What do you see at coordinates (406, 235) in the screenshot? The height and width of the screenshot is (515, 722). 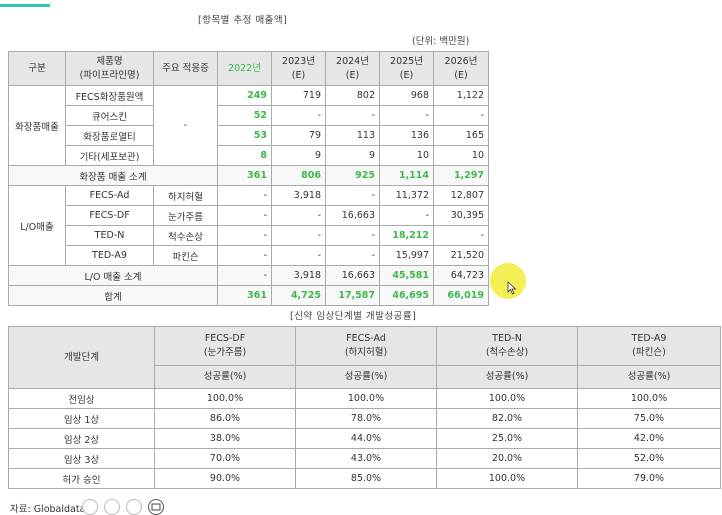 I see `value-cell: 18,212` at bounding box center [406, 235].